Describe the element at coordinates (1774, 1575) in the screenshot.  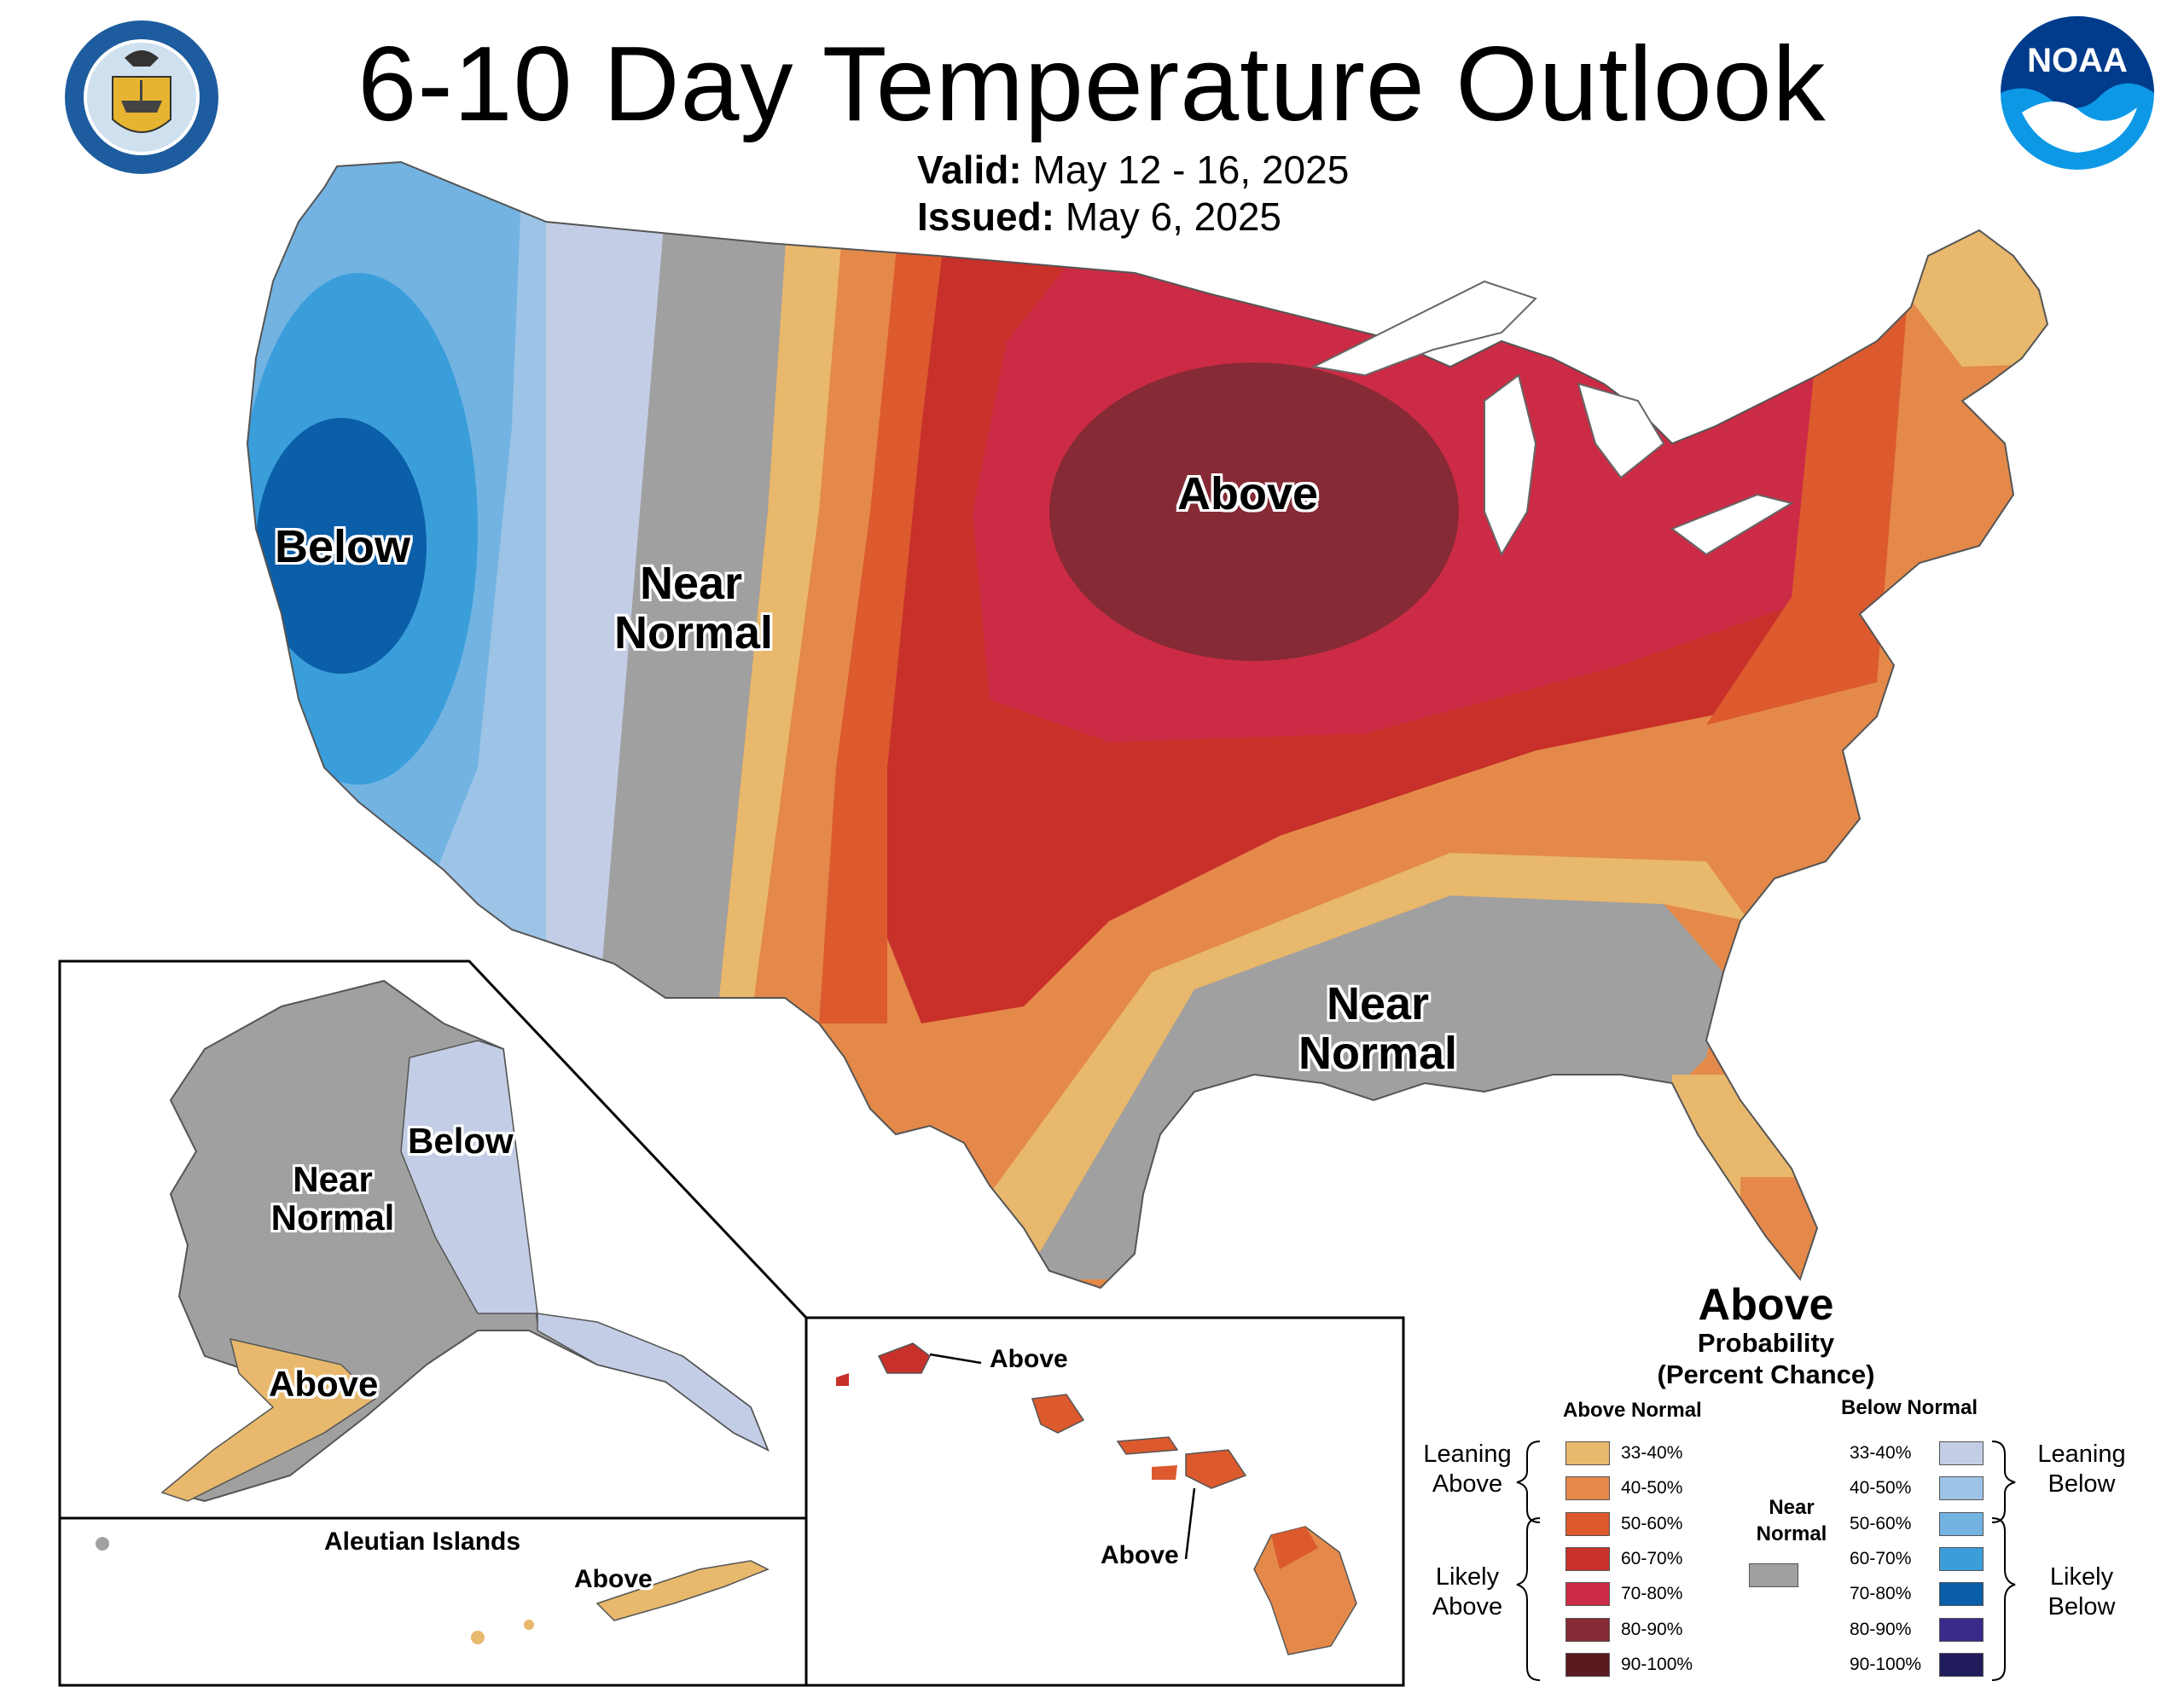
I see `near-normal-swatch` at that location.